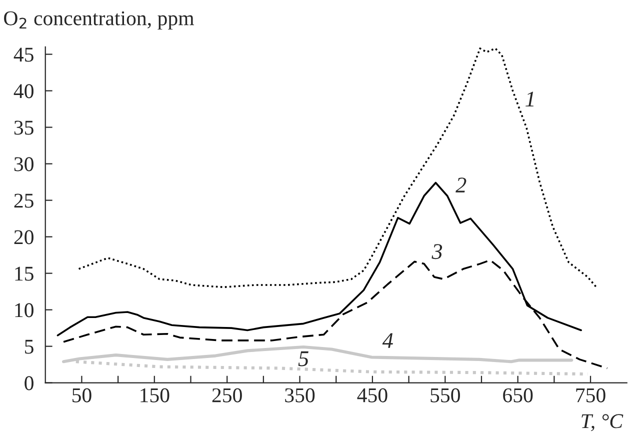 Image resolution: width=639 pixels, height=439 pixels. What do you see at coordinates (155, 395) in the screenshot?
I see `x-tick-label: 150` at bounding box center [155, 395].